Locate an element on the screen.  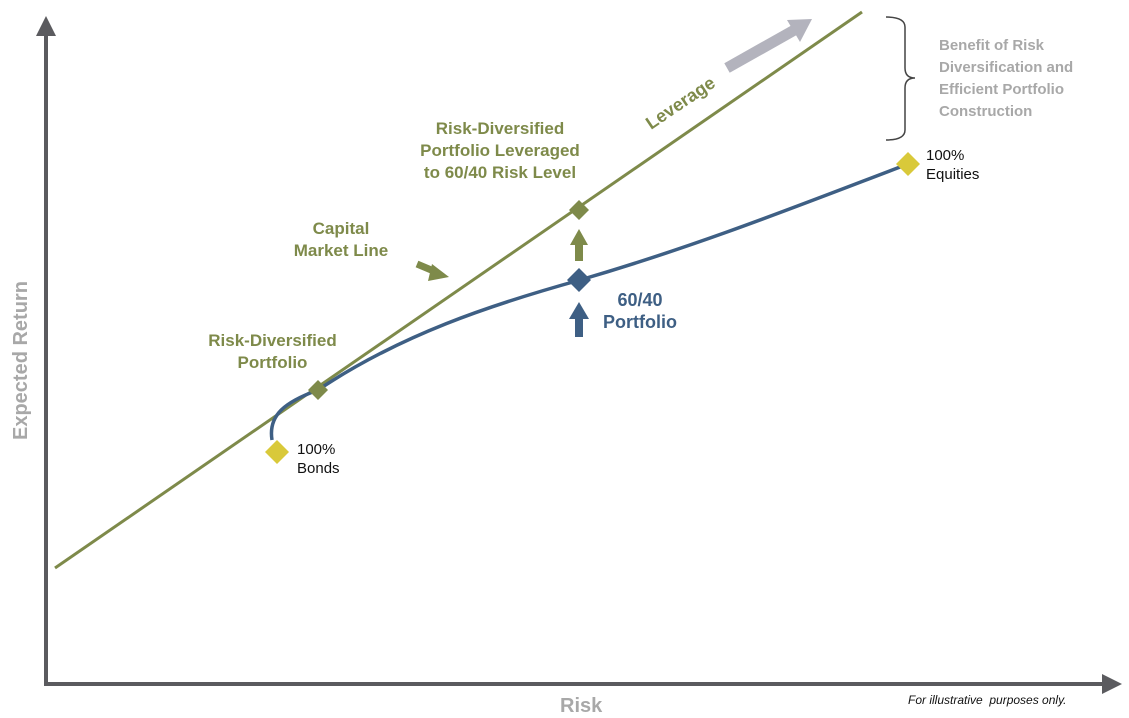
leverage-up-arrow is located at coordinates (579, 245).